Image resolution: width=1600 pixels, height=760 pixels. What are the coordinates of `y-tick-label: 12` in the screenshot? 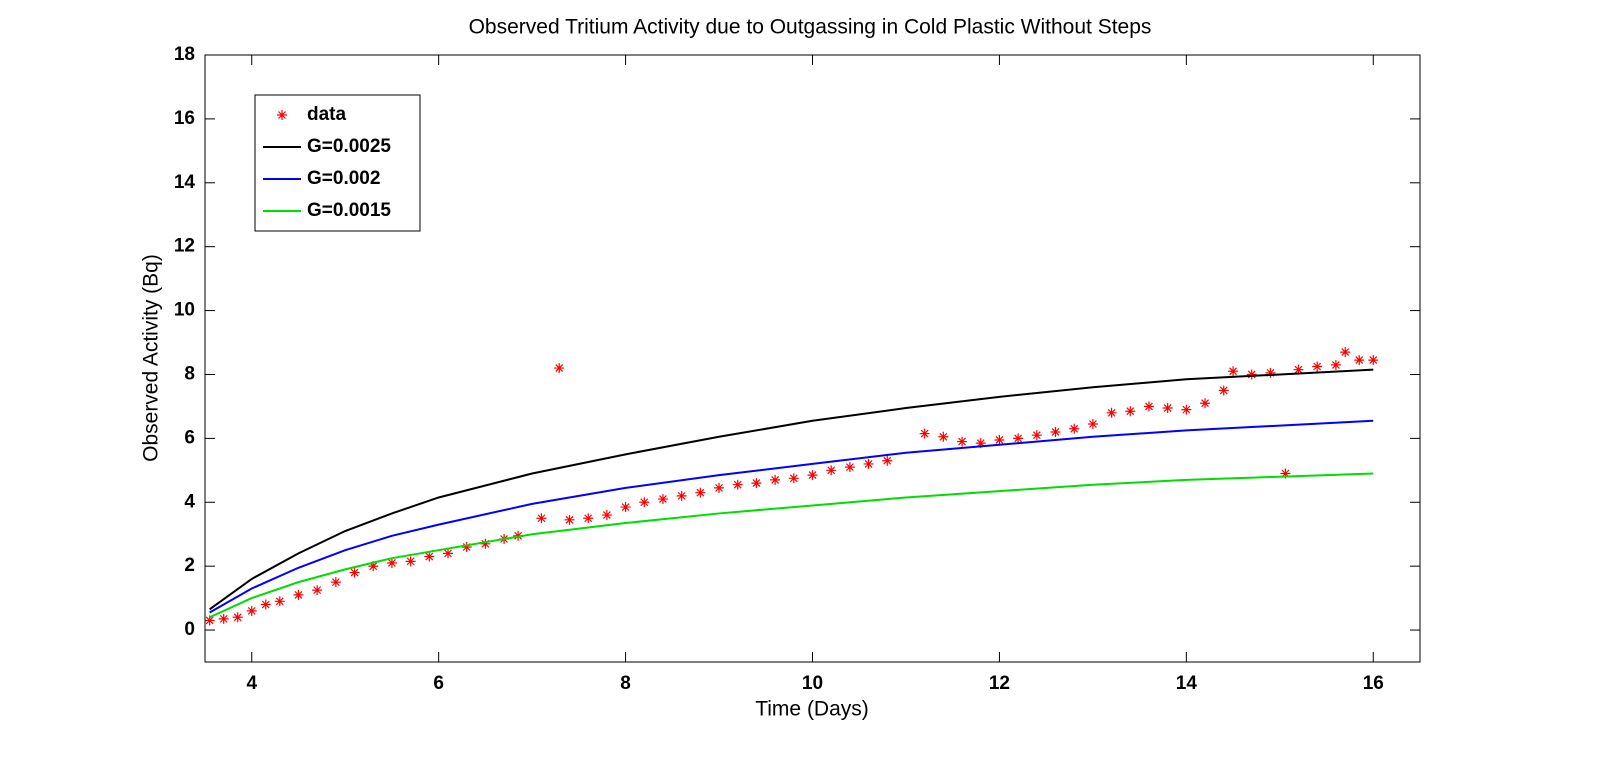 It's located at (184, 246).